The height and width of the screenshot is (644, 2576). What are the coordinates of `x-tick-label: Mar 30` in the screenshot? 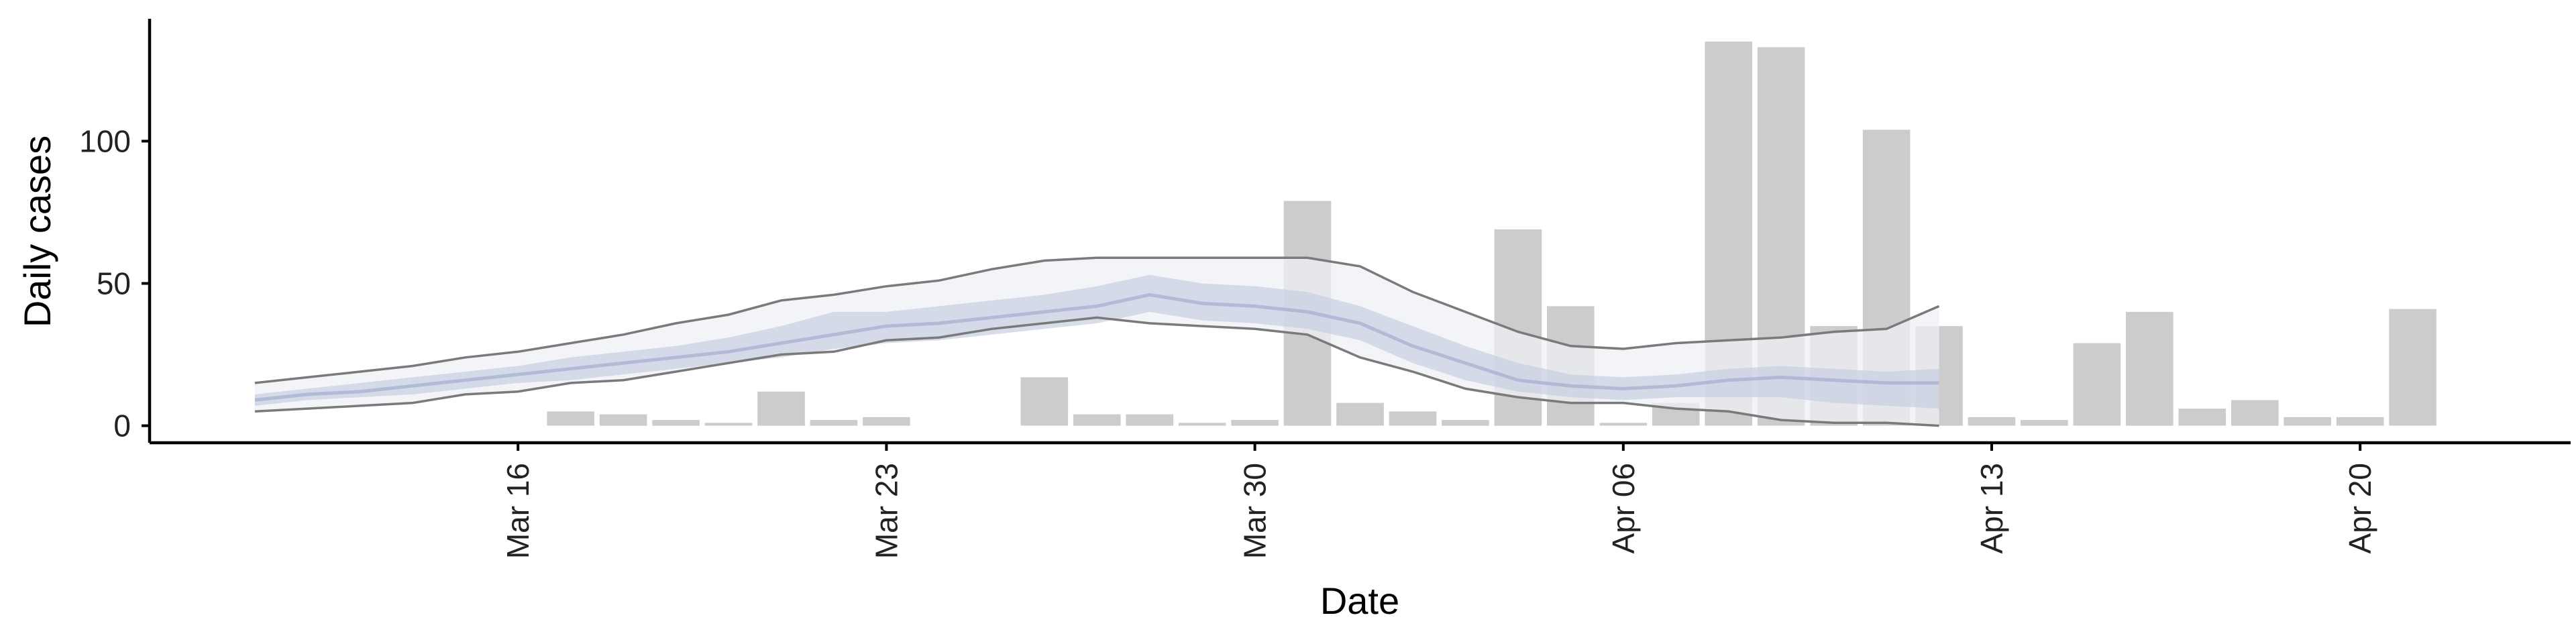 It's located at (1255, 511).